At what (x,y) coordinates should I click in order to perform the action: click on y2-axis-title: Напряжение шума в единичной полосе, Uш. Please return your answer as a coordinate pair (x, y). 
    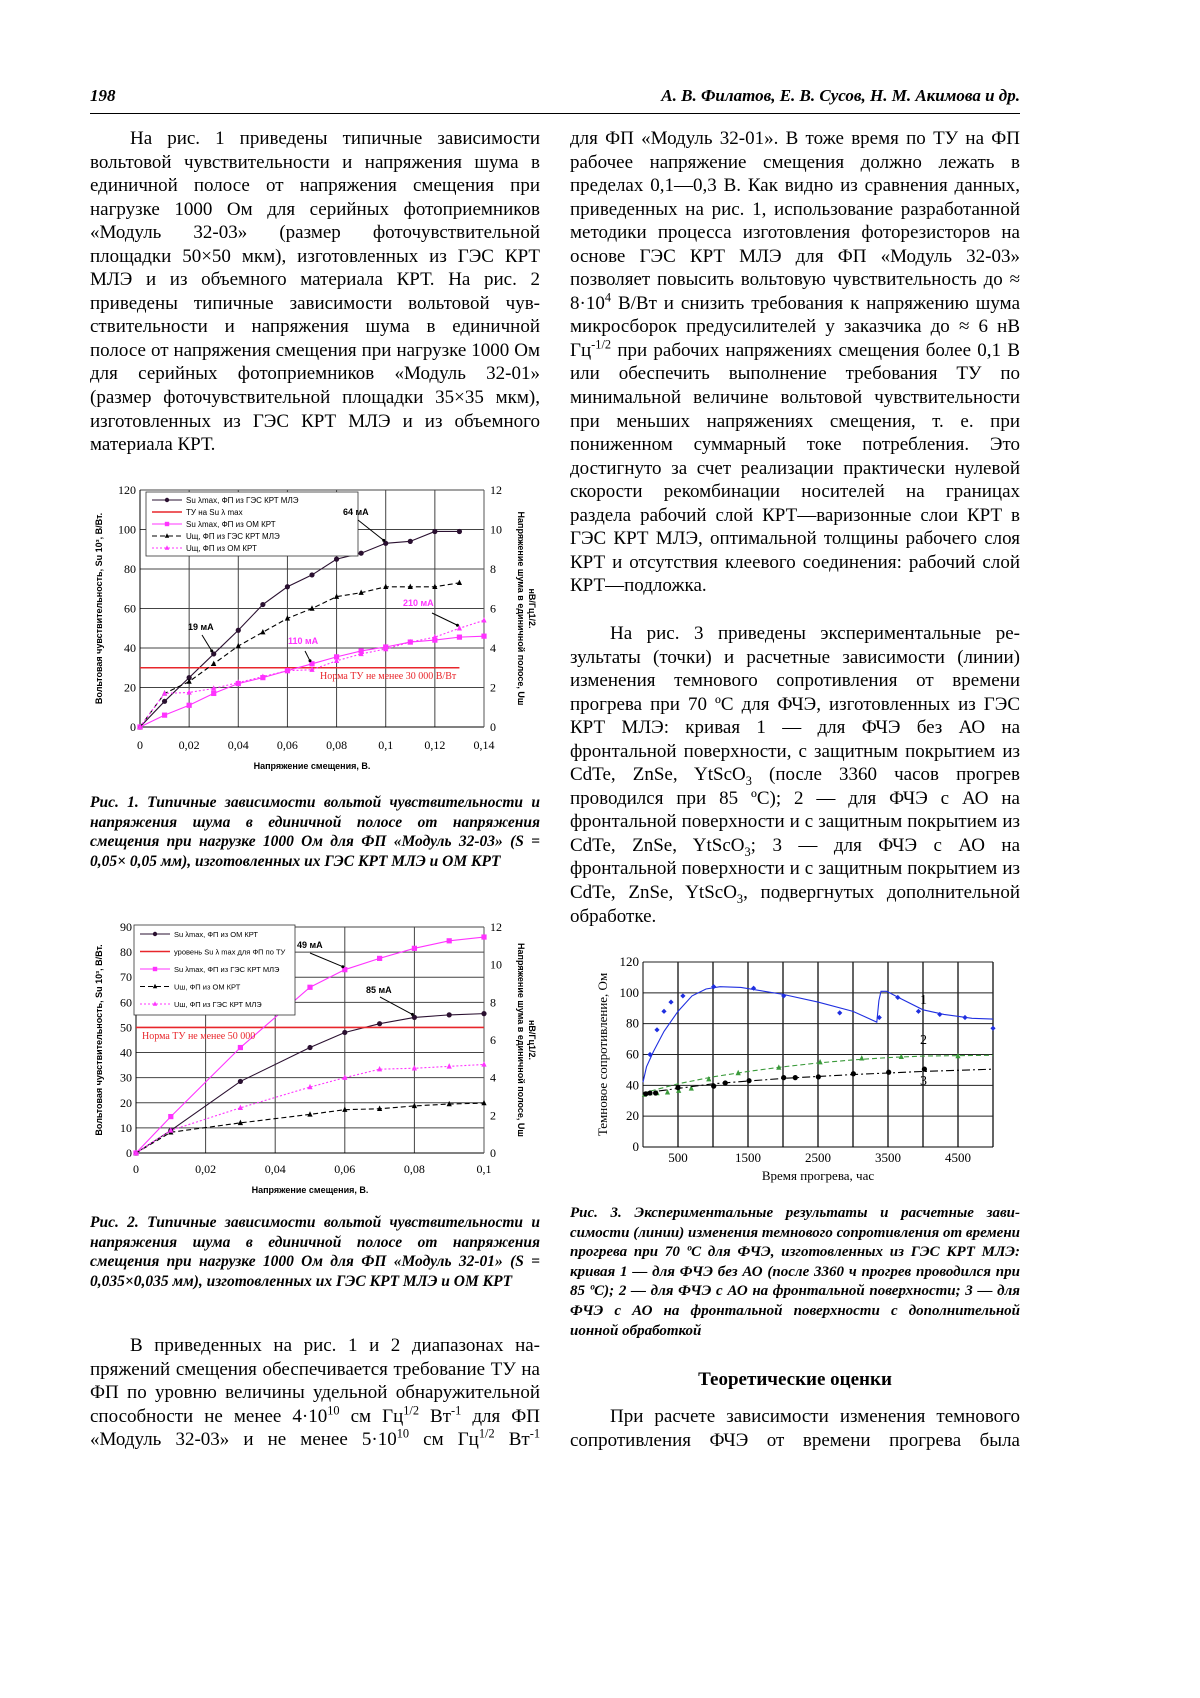
    Looking at the image, I should click on (521, 1040).